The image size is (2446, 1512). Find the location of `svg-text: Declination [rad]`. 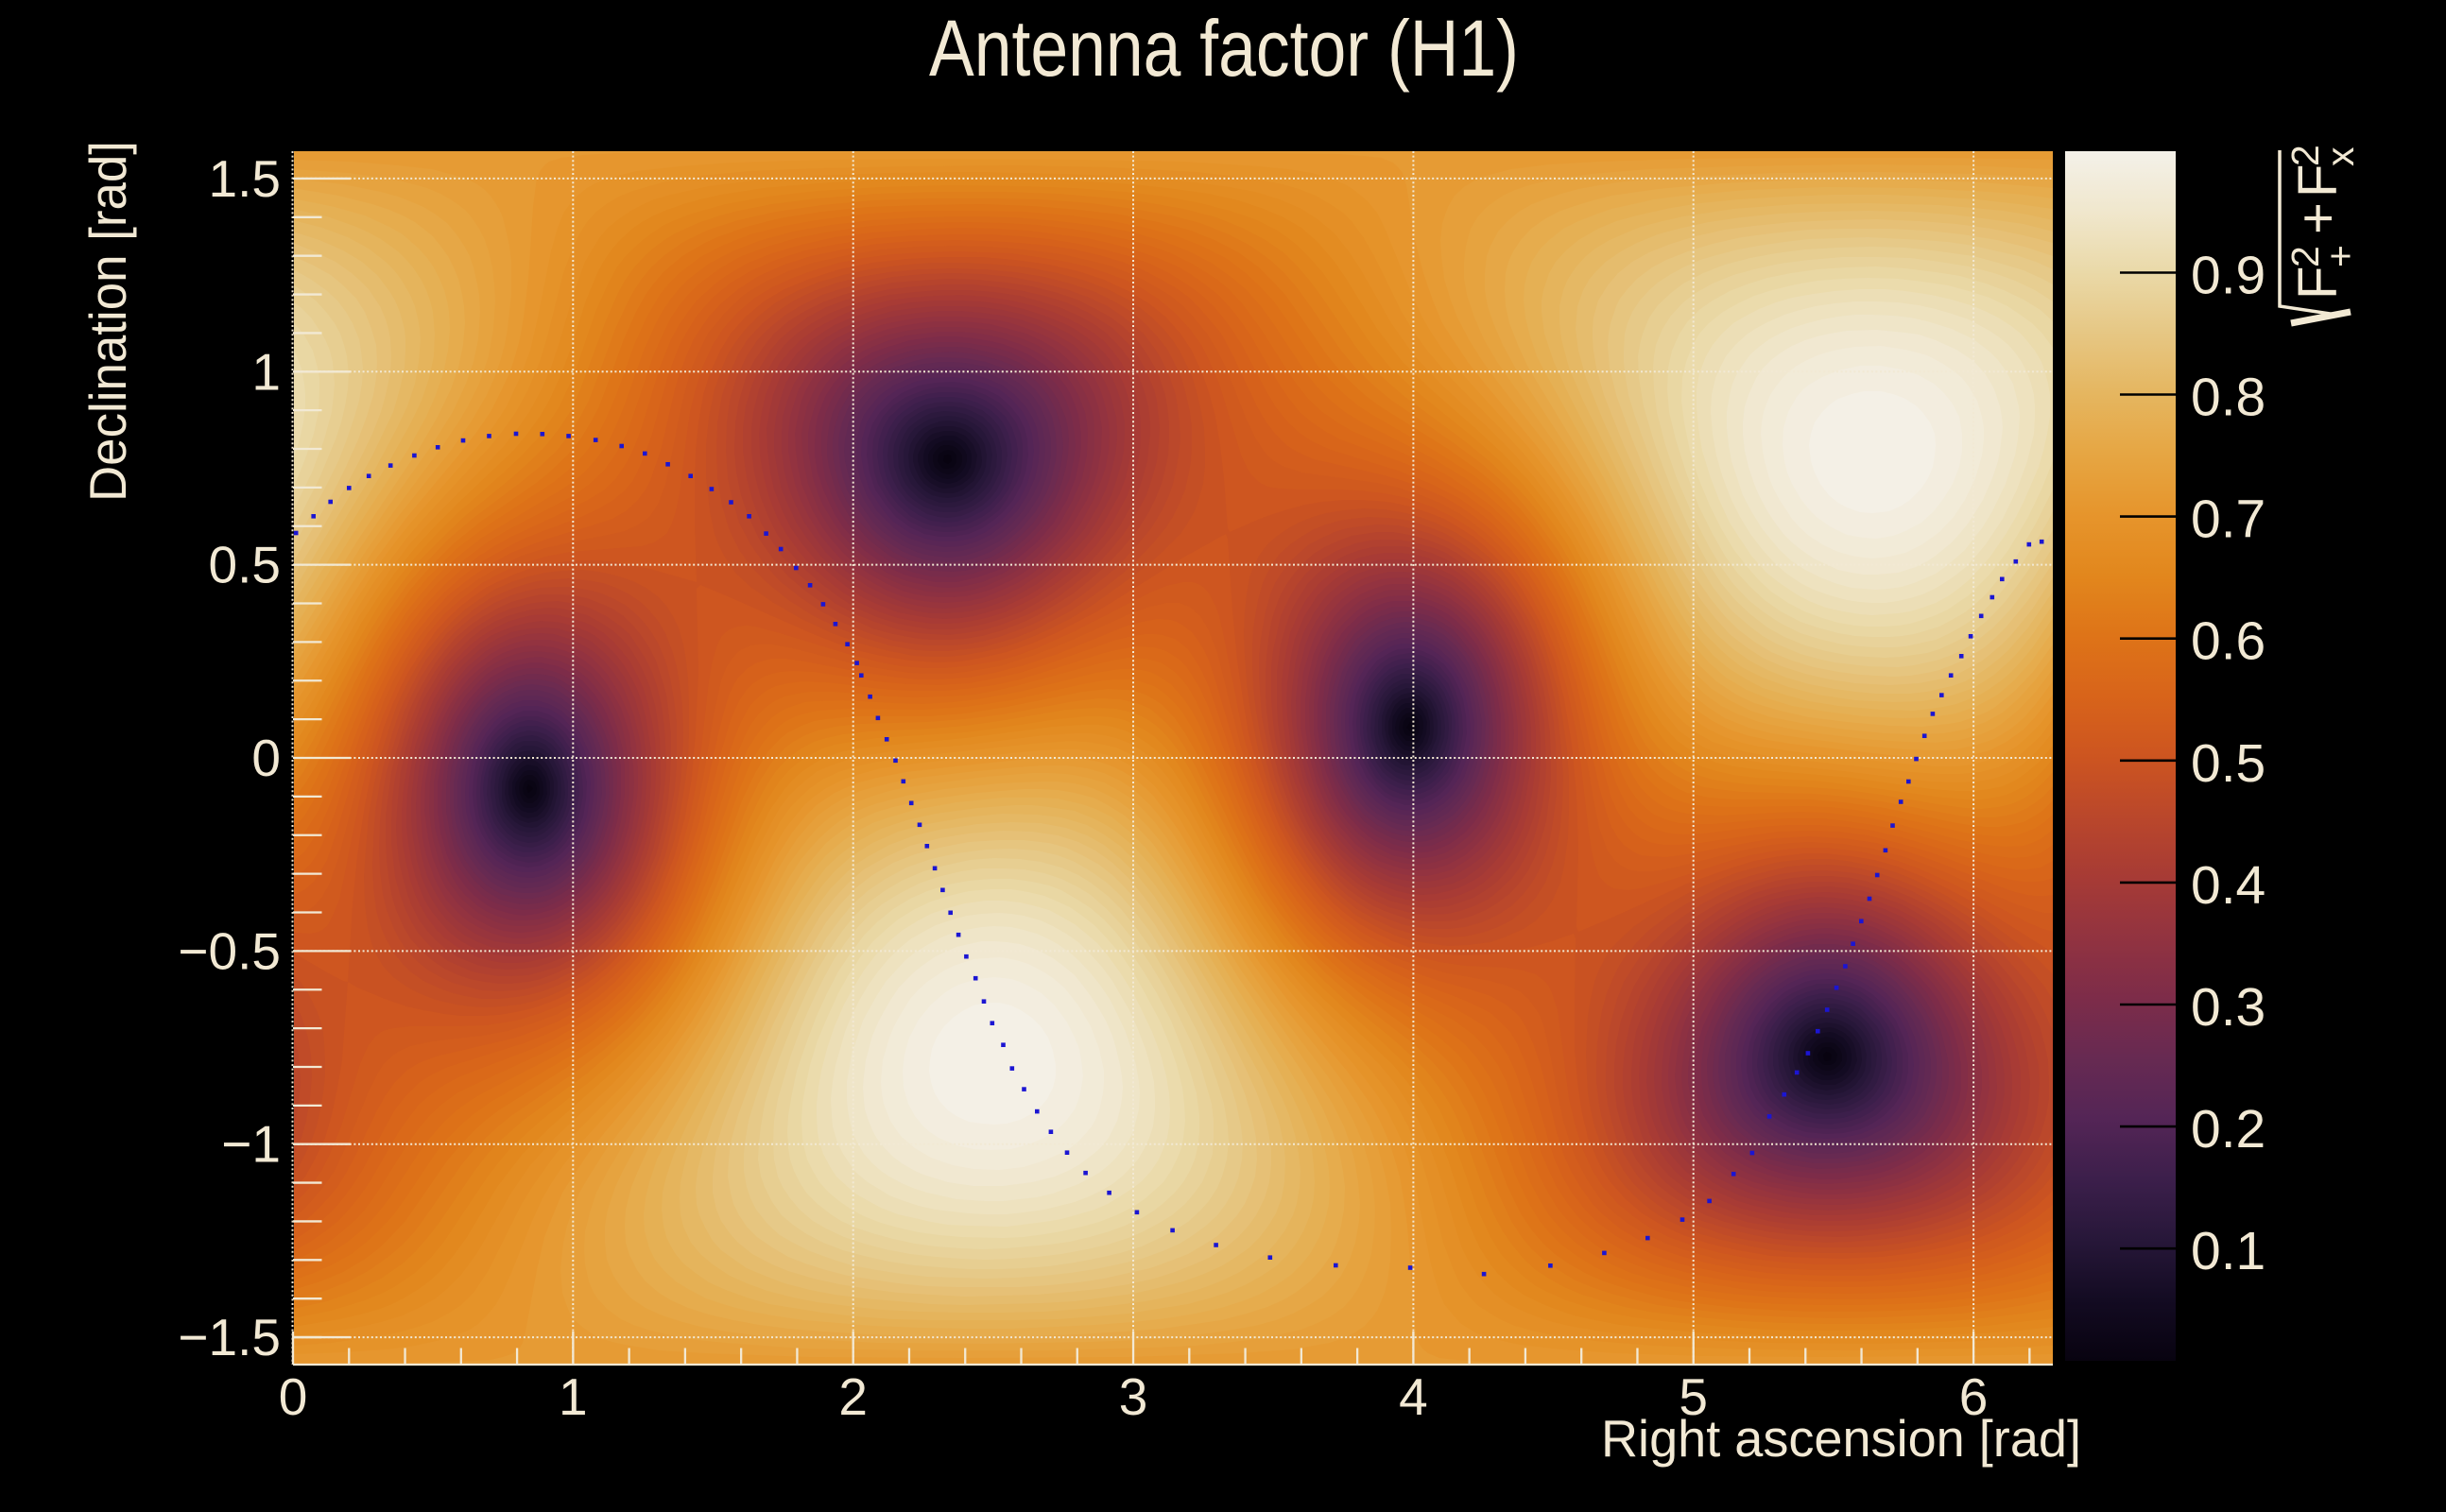

svg-text: Declination [rad] is located at coordinates (107, 321).